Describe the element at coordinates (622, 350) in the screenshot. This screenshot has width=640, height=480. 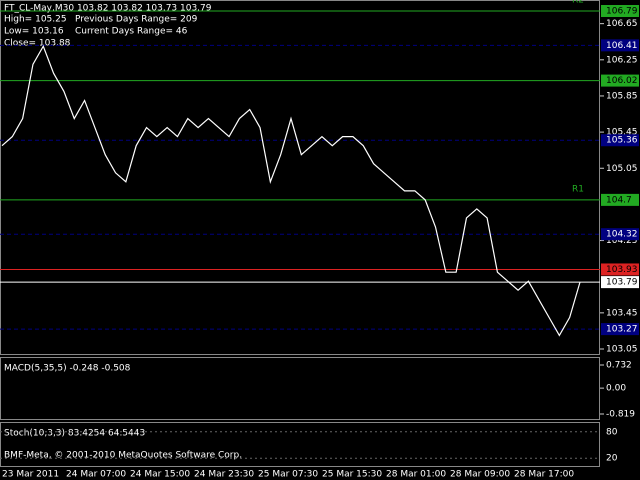
I see `y-tick-label: 103.05` at that location.